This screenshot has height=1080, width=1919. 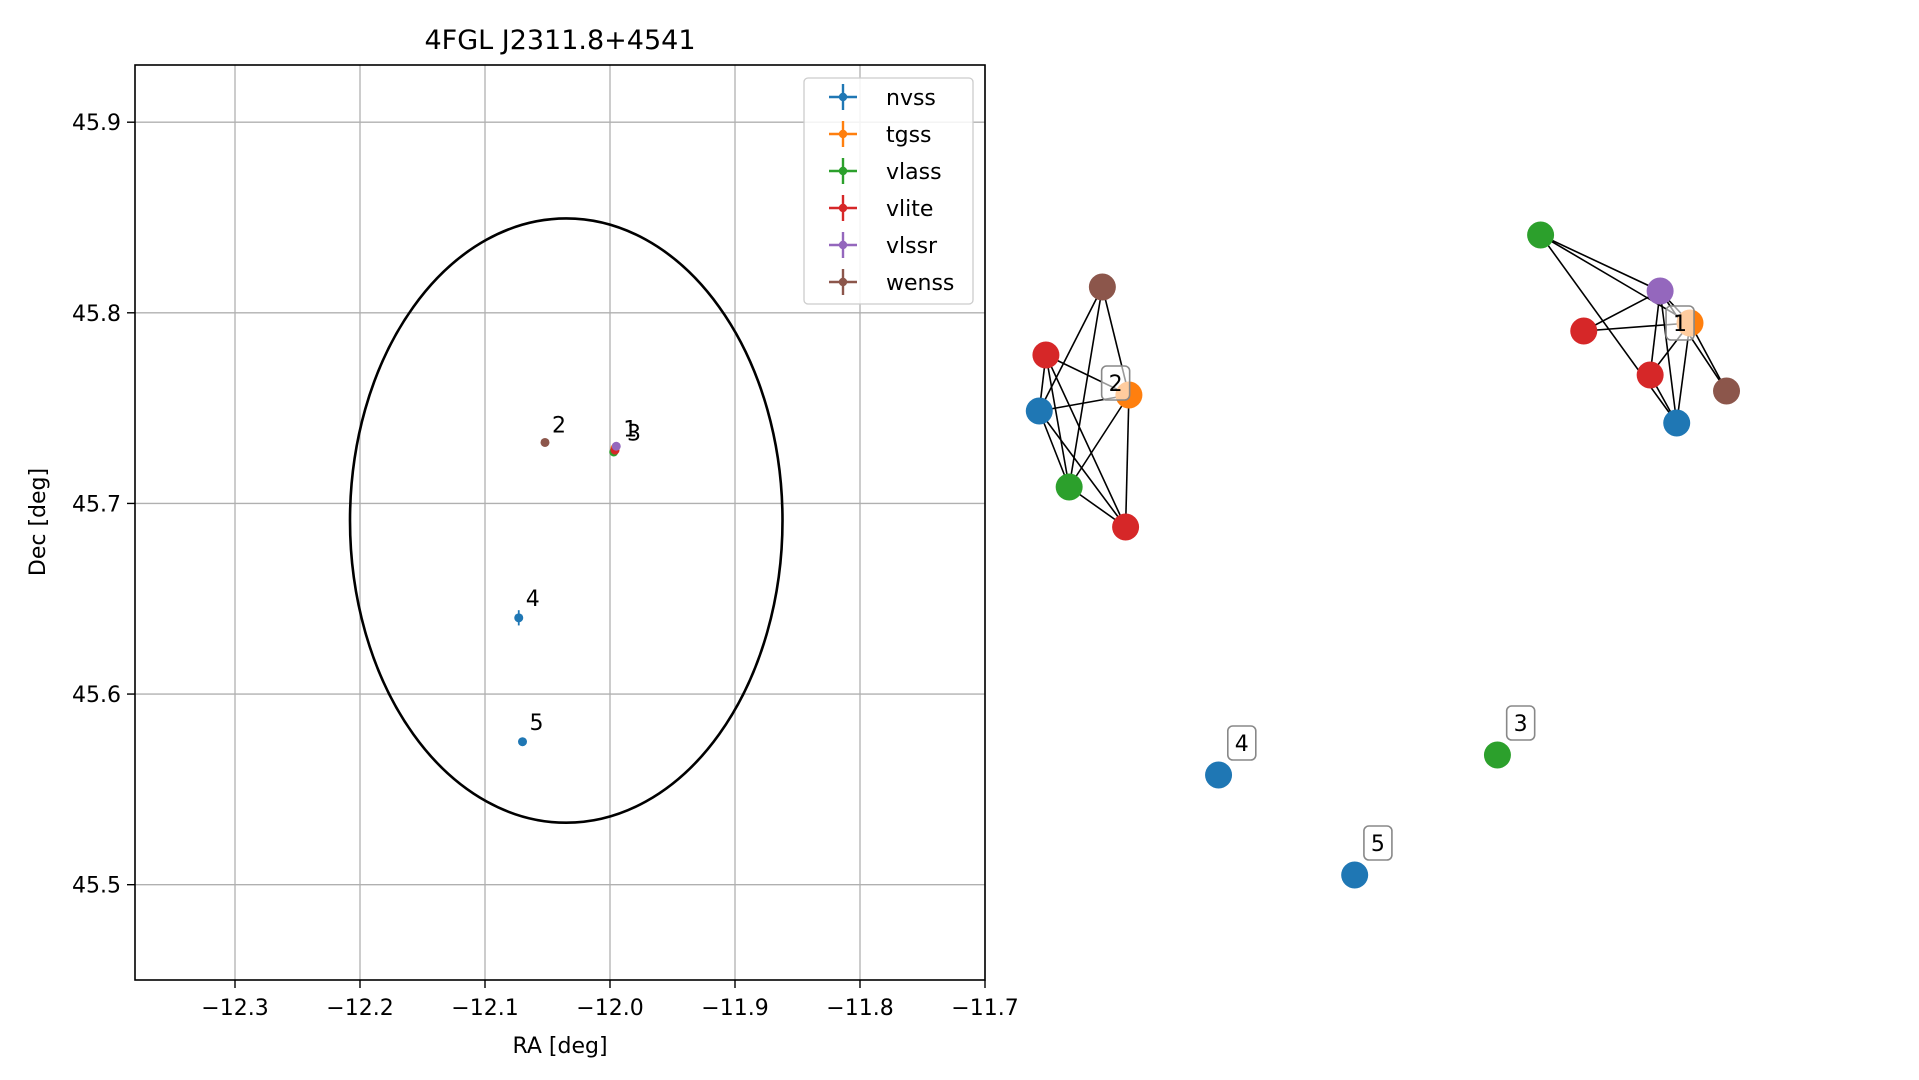 I want to click on legend-label-nvss: nvss, so click(x=911, y=98).